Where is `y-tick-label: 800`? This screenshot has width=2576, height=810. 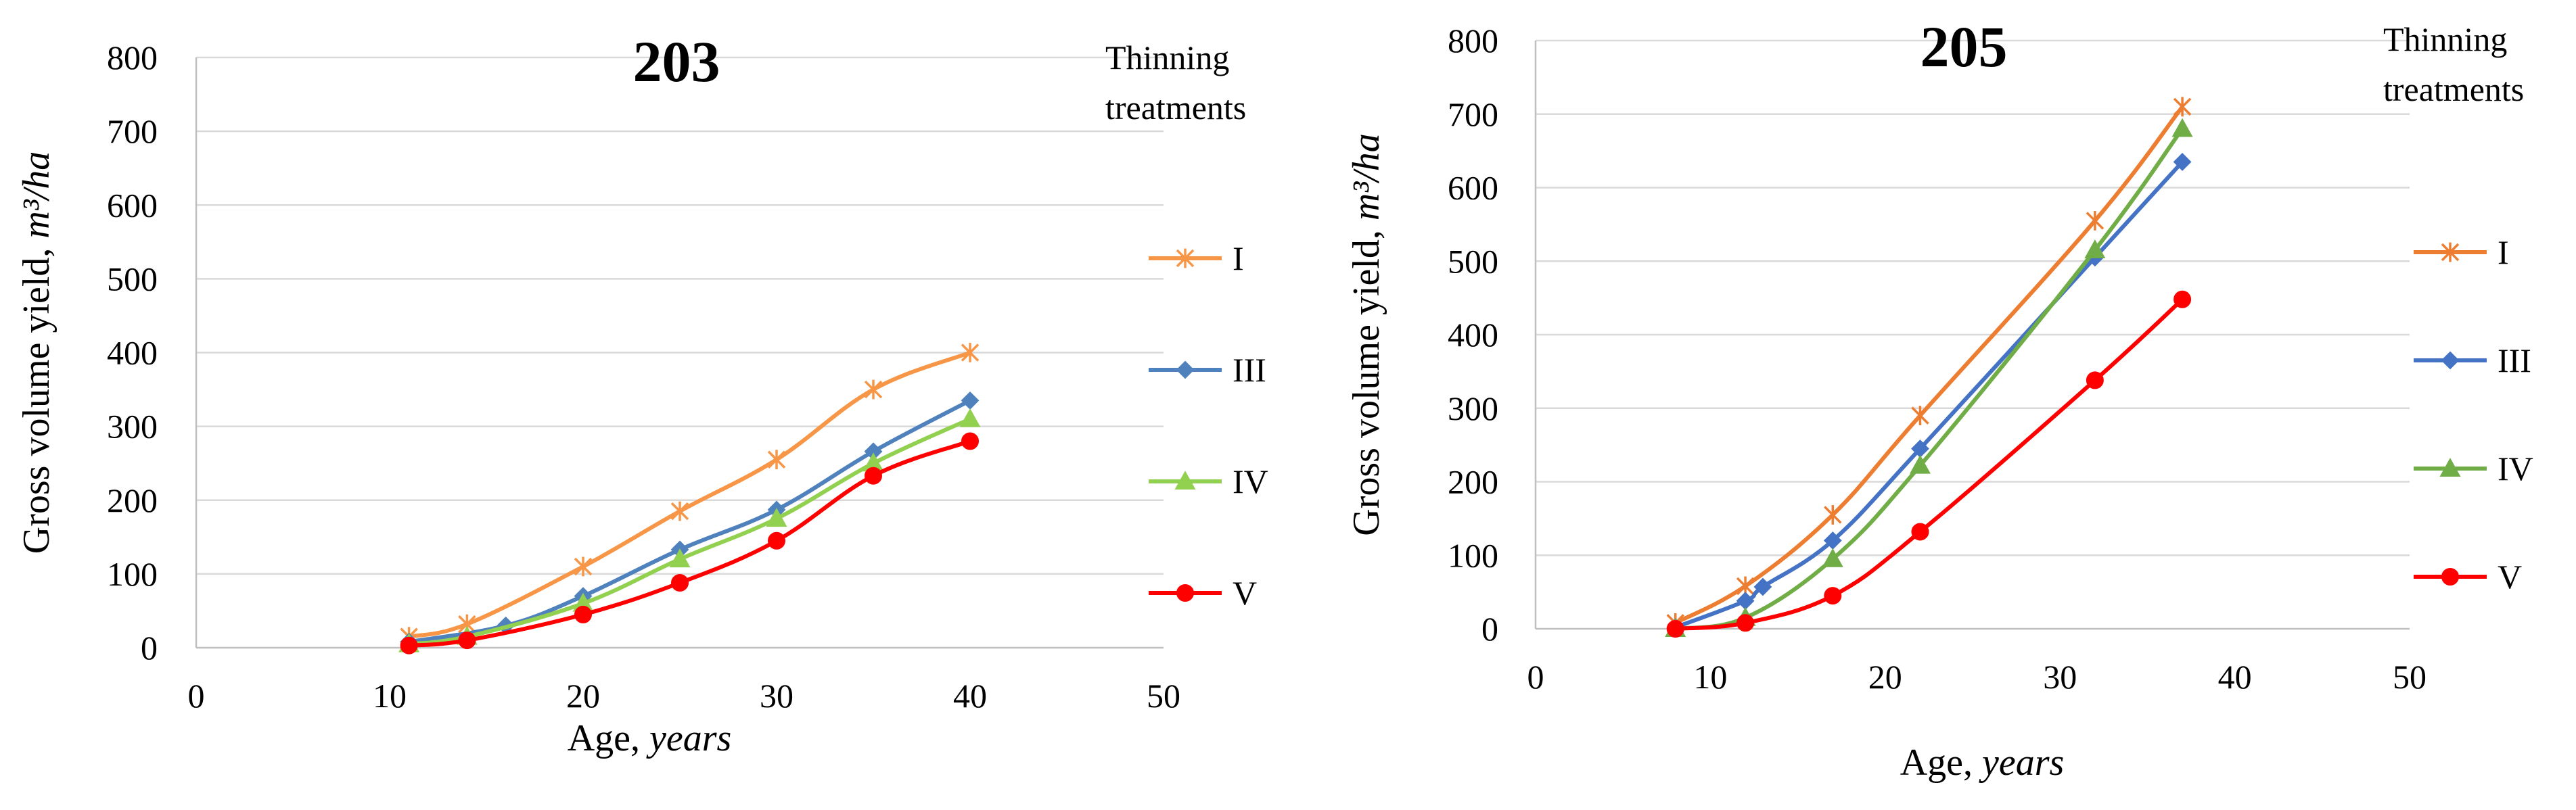
y-tick-label: 800 is located at coordinates (132, 57).